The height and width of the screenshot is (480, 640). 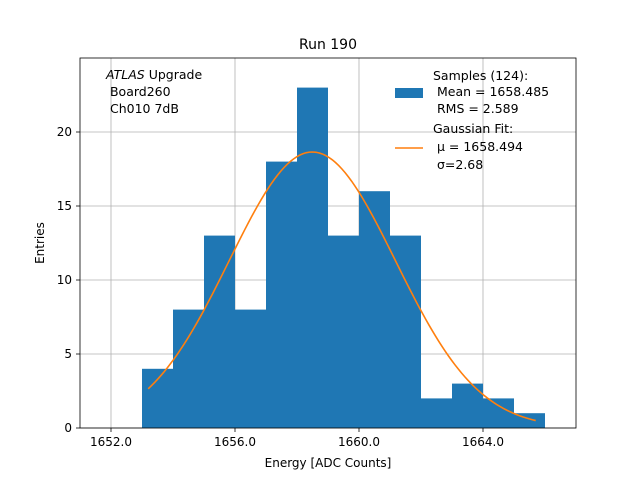 I want to click on legend-fit-line-3: σ=2.68, so click(x=458, y=164).